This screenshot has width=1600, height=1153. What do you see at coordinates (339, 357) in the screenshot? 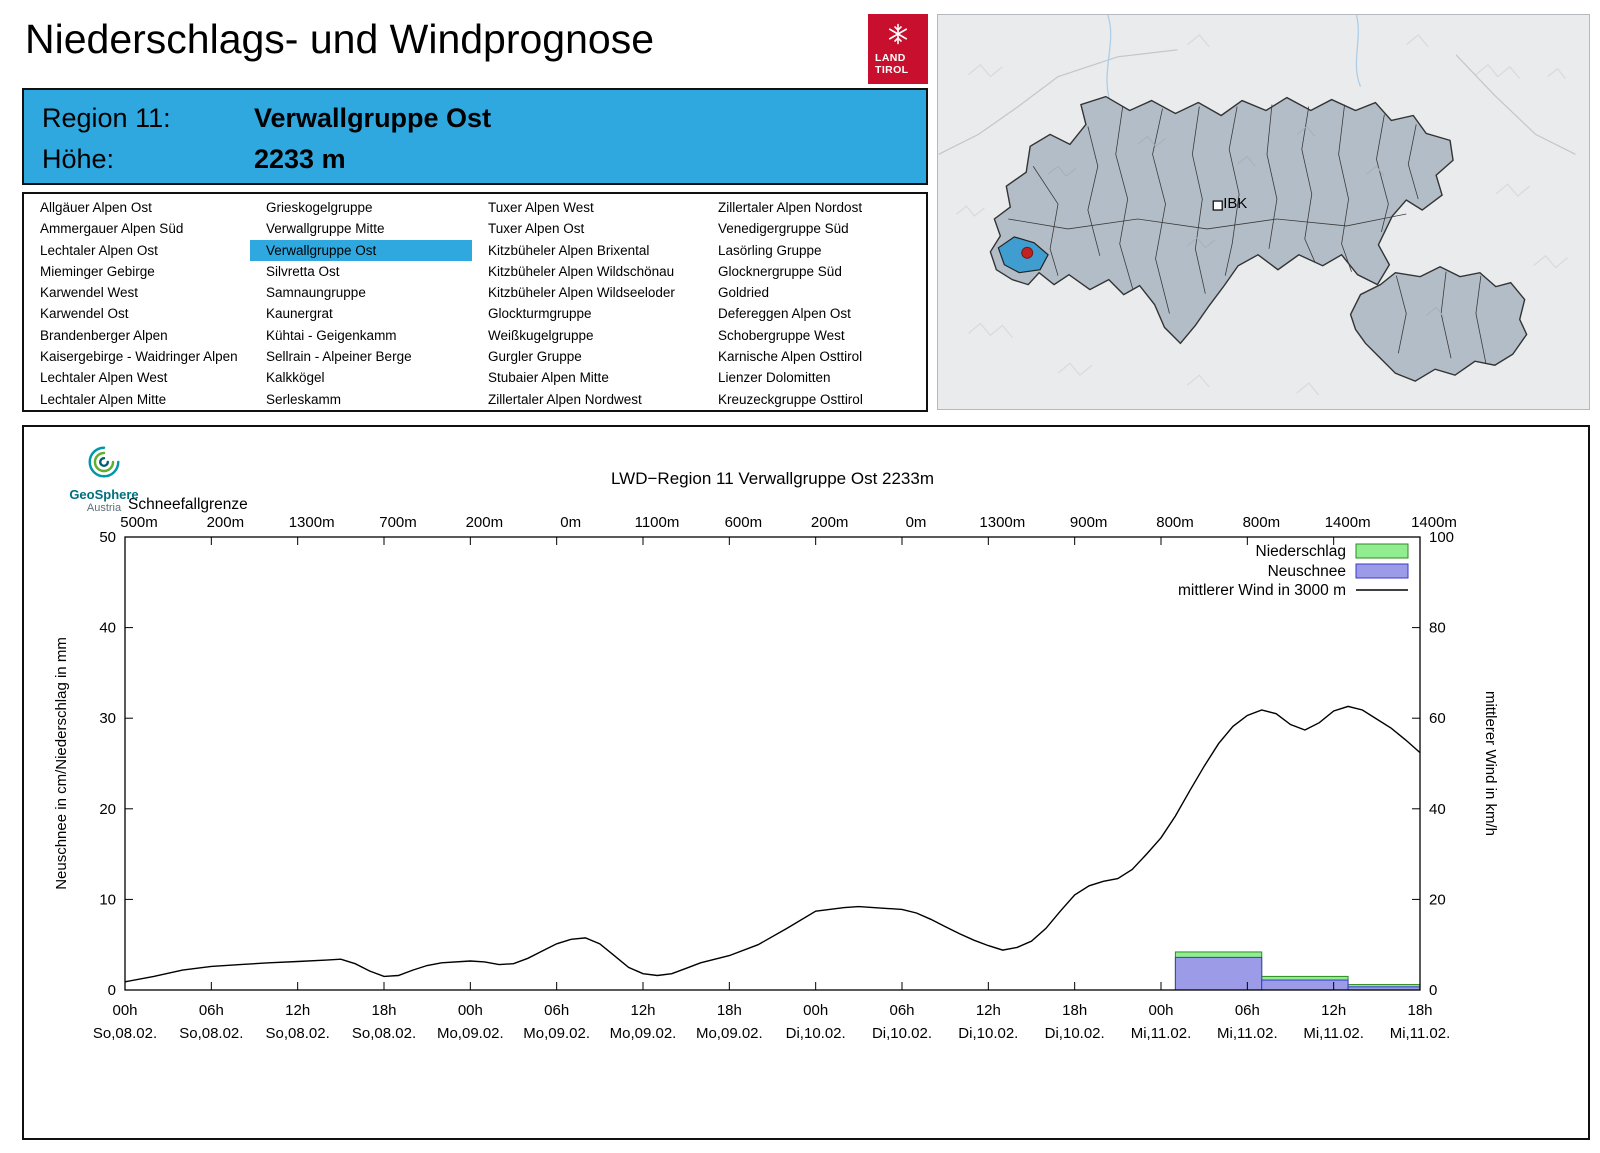
I see `region-item: Sellrain - Alpeiner Berge` at bounding box center [339, 357].